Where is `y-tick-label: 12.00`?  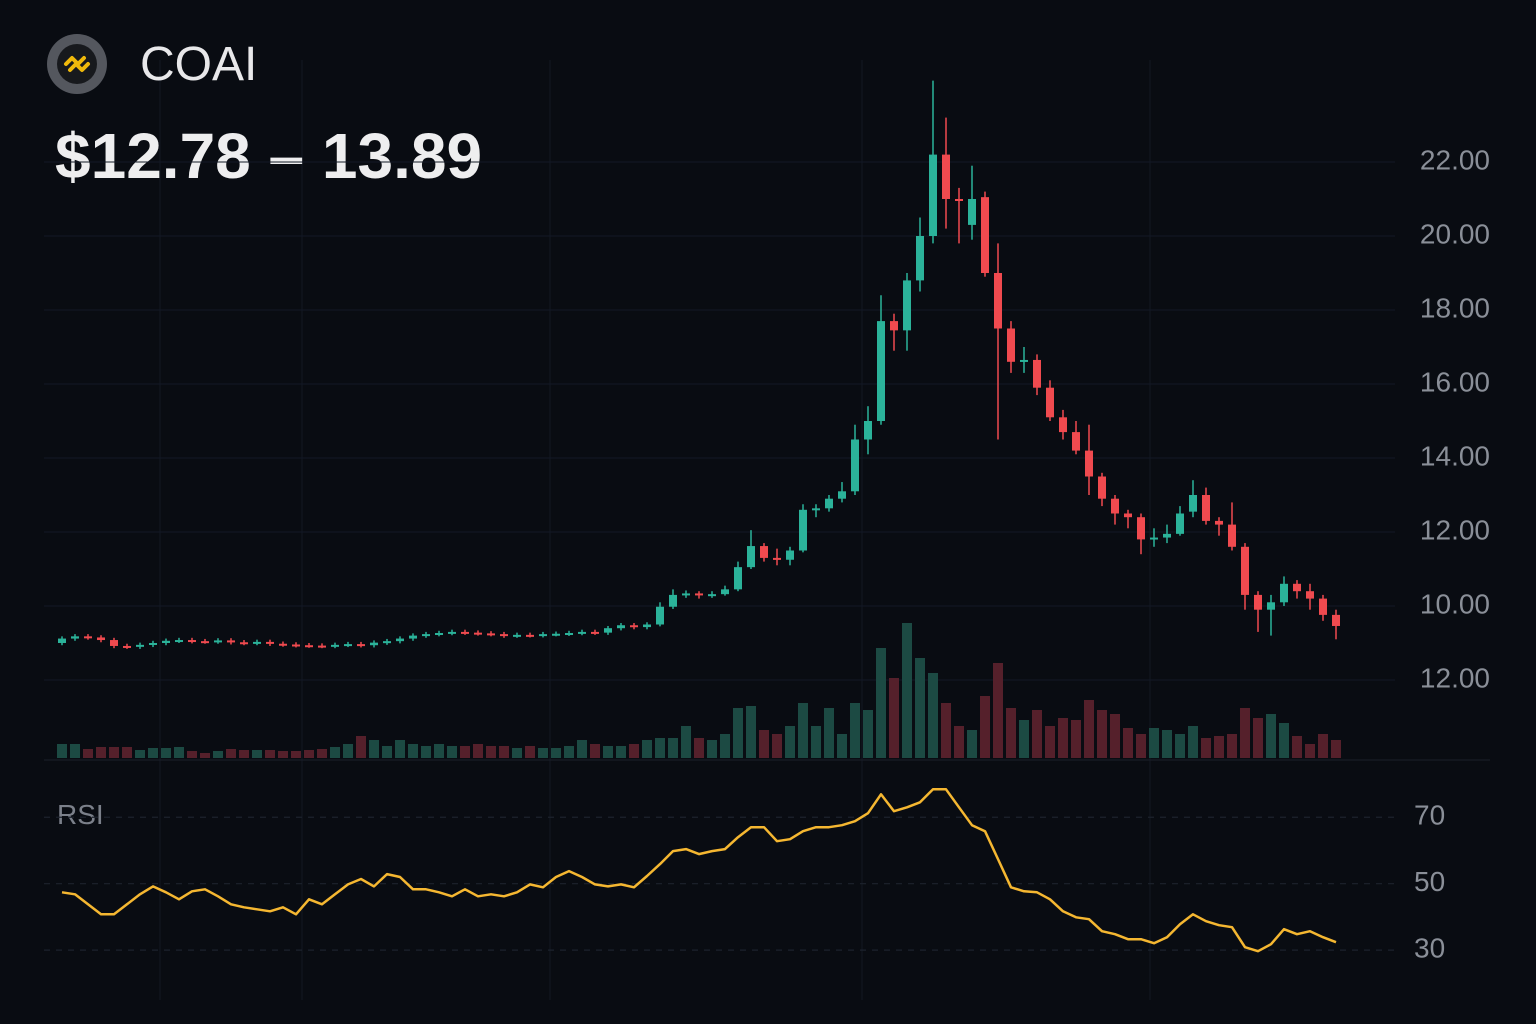
y-tick-label: 12.00 is located at coordinates (1455, 529).